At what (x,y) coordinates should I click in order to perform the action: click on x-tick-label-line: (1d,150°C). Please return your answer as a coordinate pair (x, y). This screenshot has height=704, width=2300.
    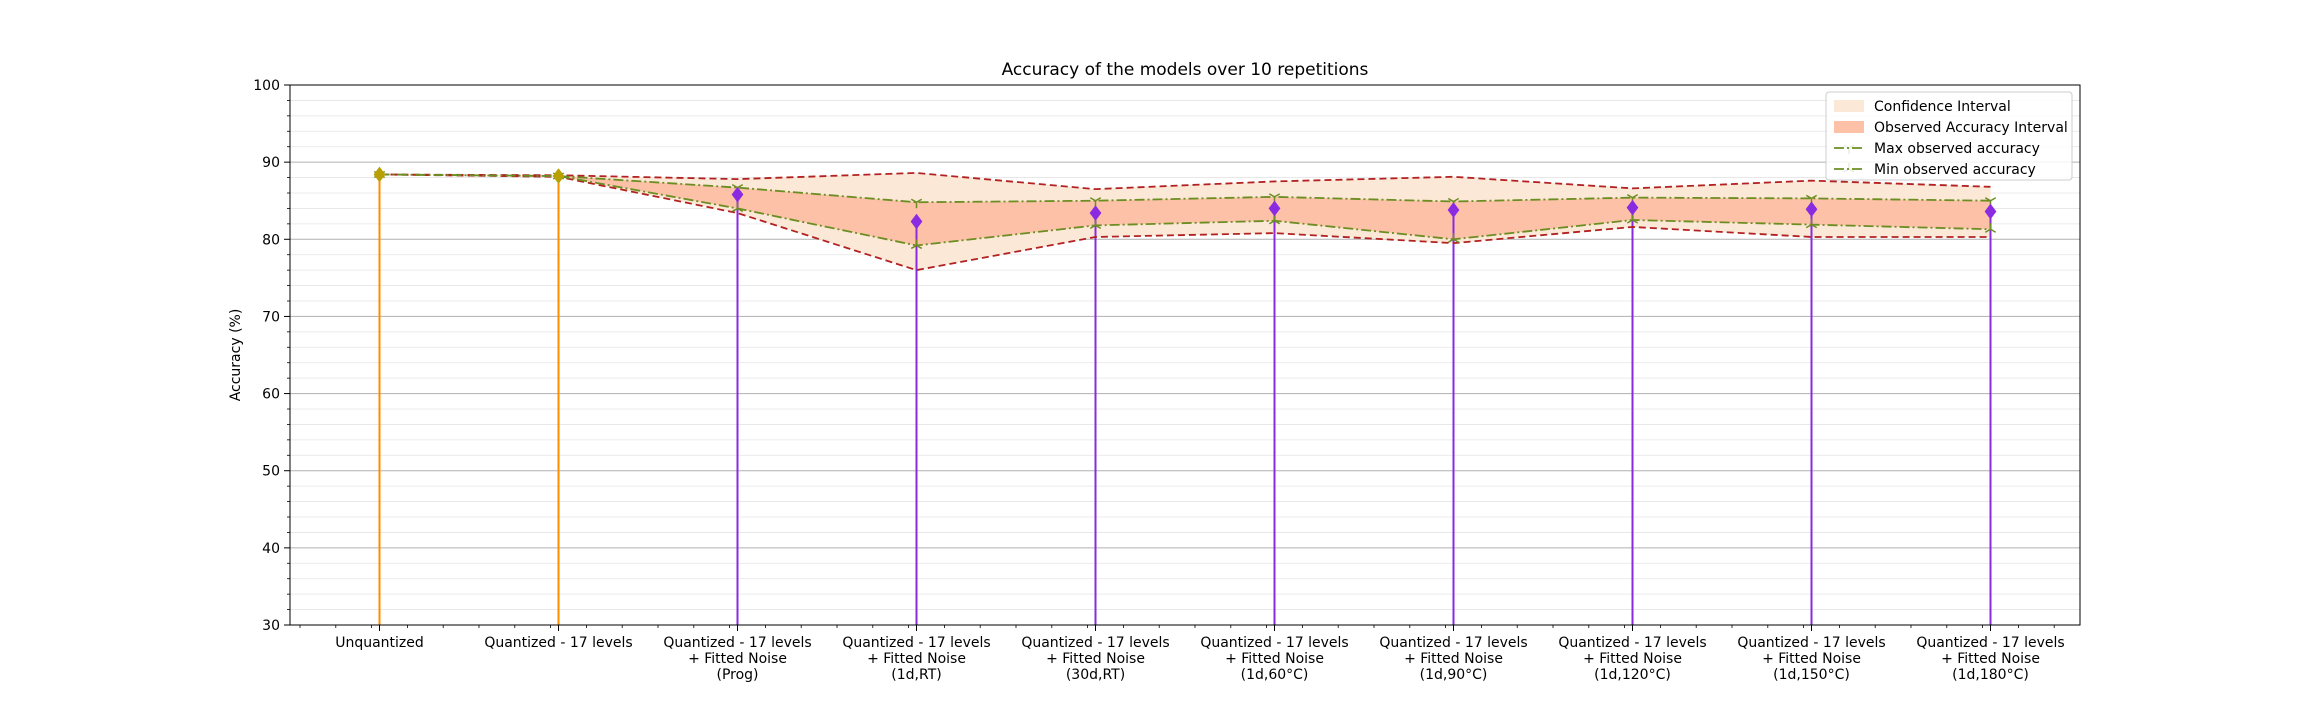
    Looking at the image, I should click on (1811, 675).